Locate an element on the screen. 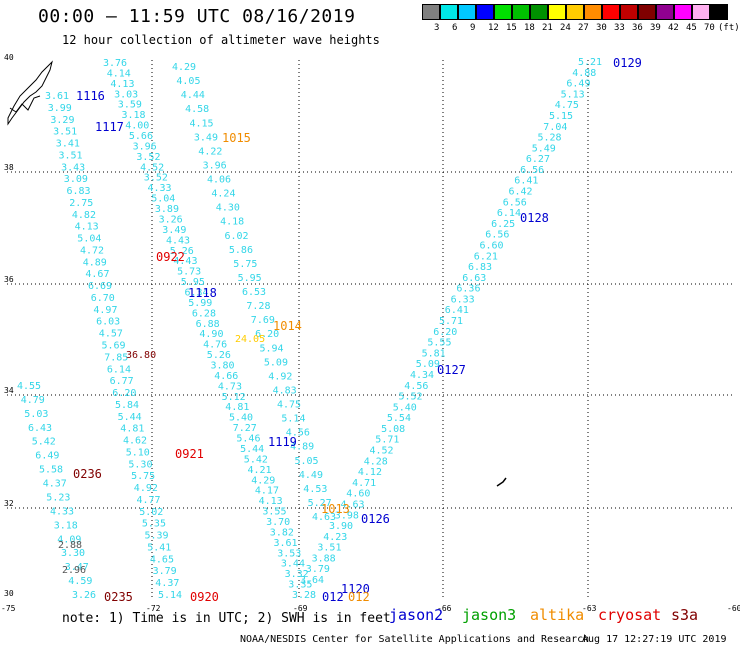 This screenshot has height=650, width=740. wave-height-value: 5.15 is located at coordinates (561, 116).